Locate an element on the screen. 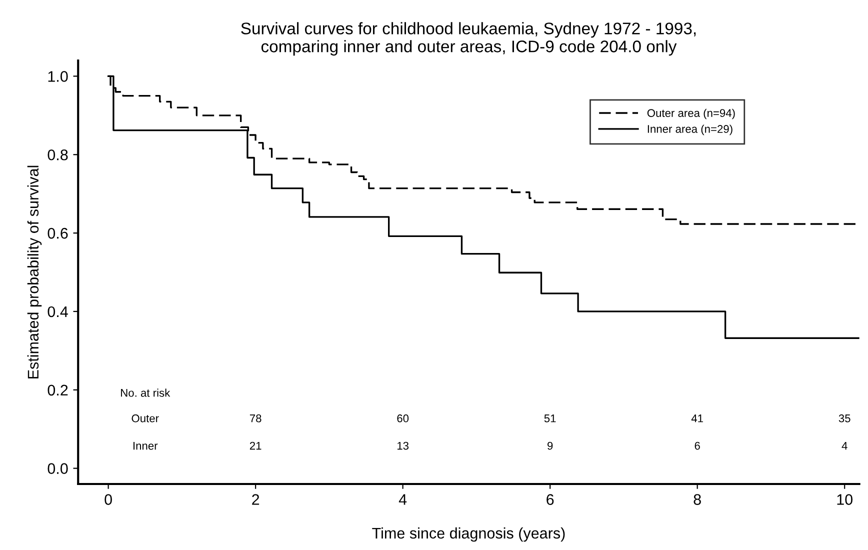 The height and width of the screenshot is (550, 868). annotation: 4 is located at coordinates (845, 446).